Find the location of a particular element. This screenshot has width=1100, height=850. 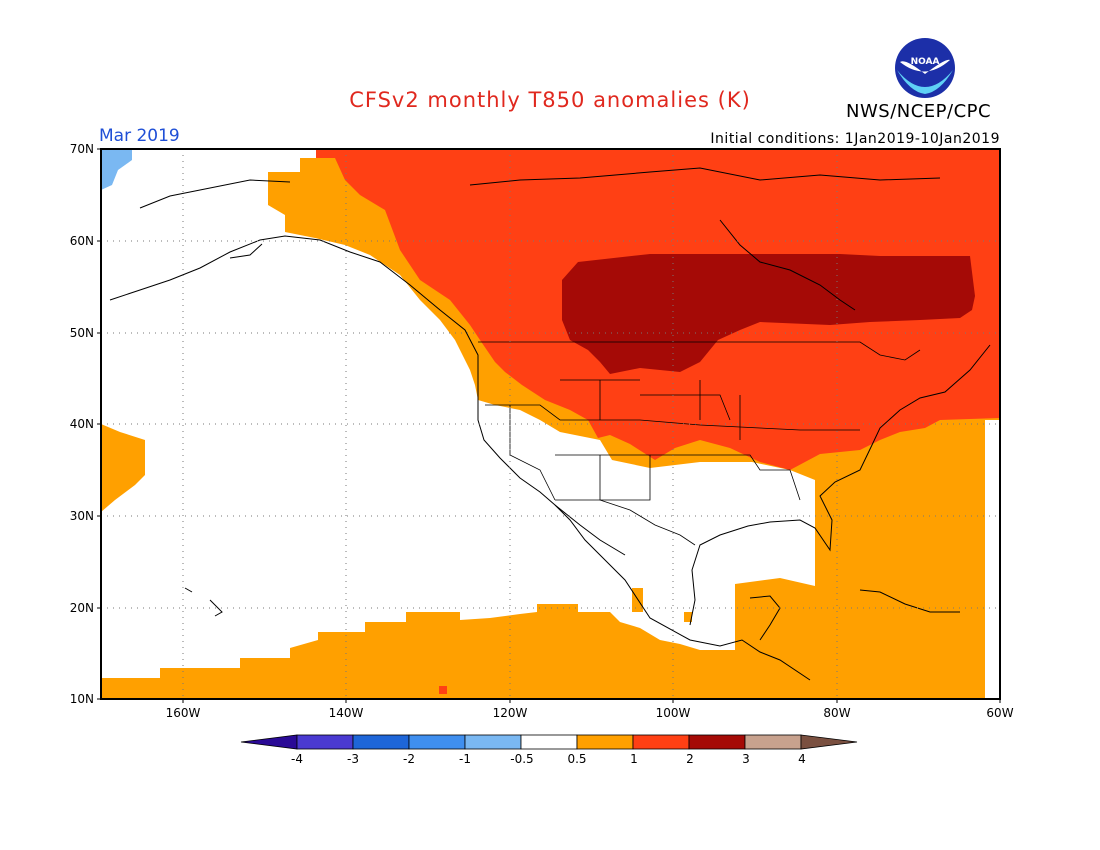

svg-text: NOAA is located at coordinates (925, 62).